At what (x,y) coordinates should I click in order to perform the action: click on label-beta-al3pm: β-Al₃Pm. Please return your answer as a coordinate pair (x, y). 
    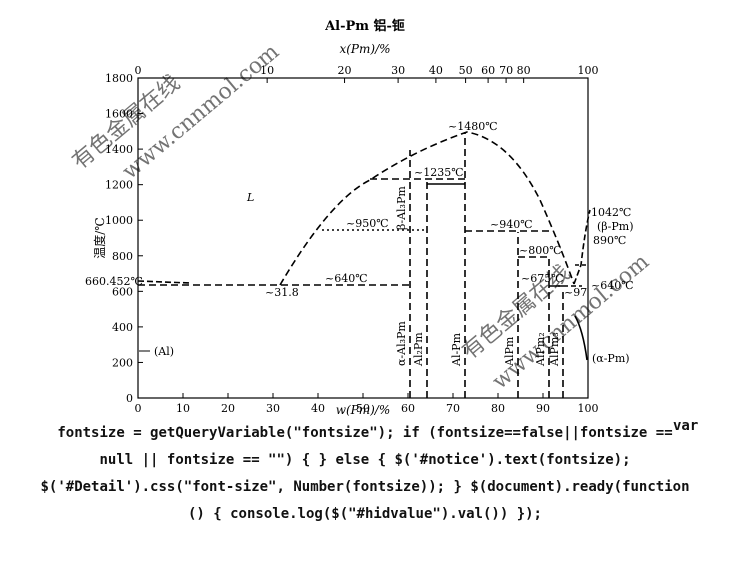
    Looking at the image, I should click on (401, 208).